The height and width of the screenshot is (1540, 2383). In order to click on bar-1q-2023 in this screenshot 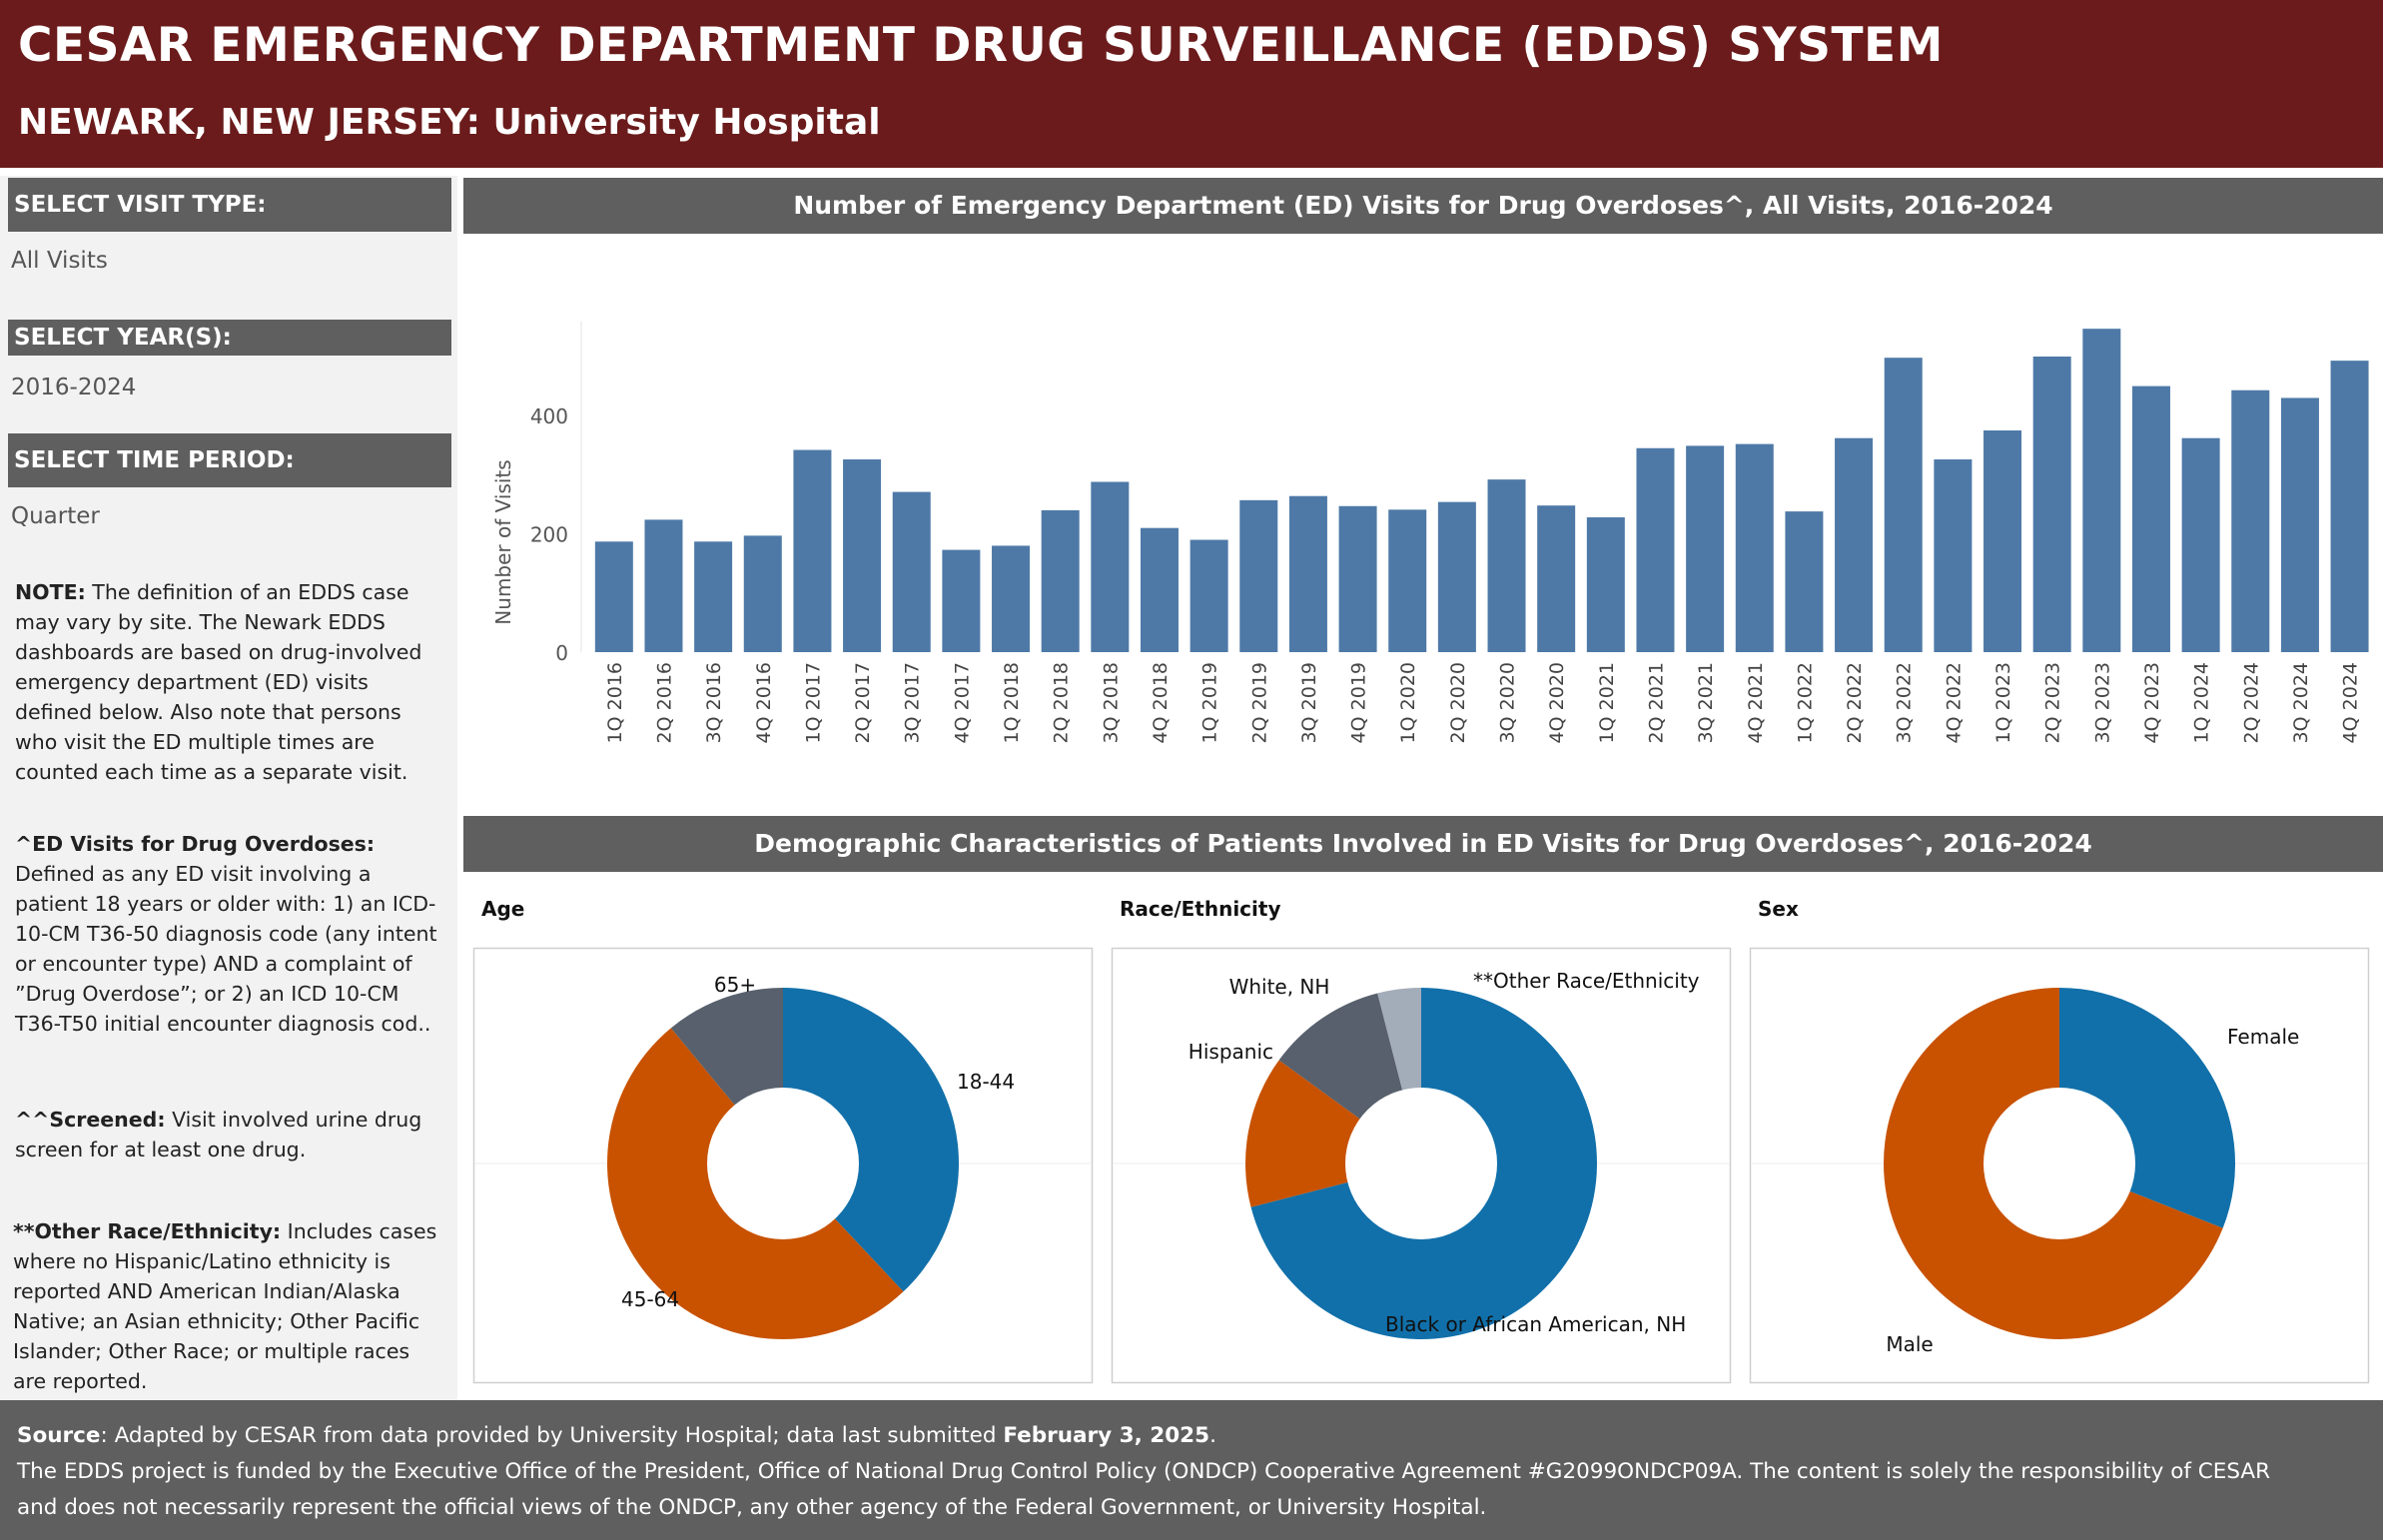, I will do `click(2003, 541)`.